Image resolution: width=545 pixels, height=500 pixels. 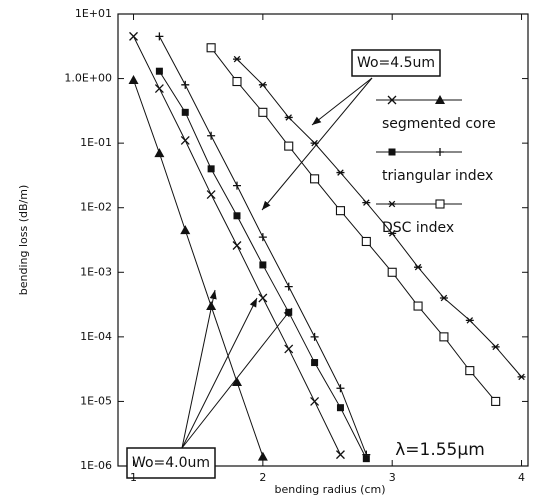 I want to click on y-tick-label: 1E-05, so click(x=96, y=400).